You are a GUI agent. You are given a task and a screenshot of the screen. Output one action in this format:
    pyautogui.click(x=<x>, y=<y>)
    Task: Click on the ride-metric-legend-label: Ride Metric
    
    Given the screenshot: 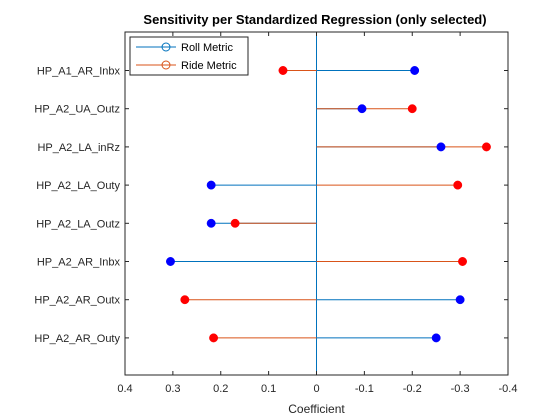 What is the action you would take?
    pyautogui.click(x=209, y=66)
    